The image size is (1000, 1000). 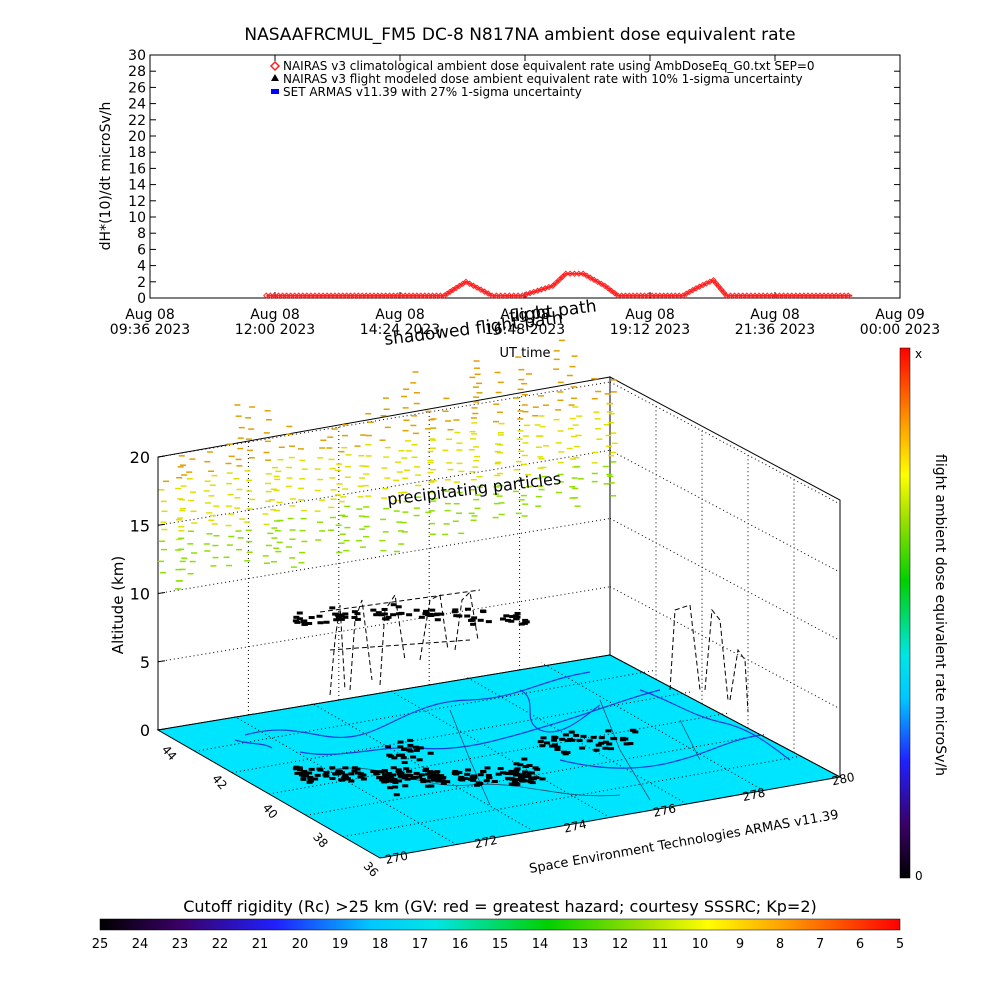 I want to click on rigidity-tick-label: 14, so click(x=540, y=944).